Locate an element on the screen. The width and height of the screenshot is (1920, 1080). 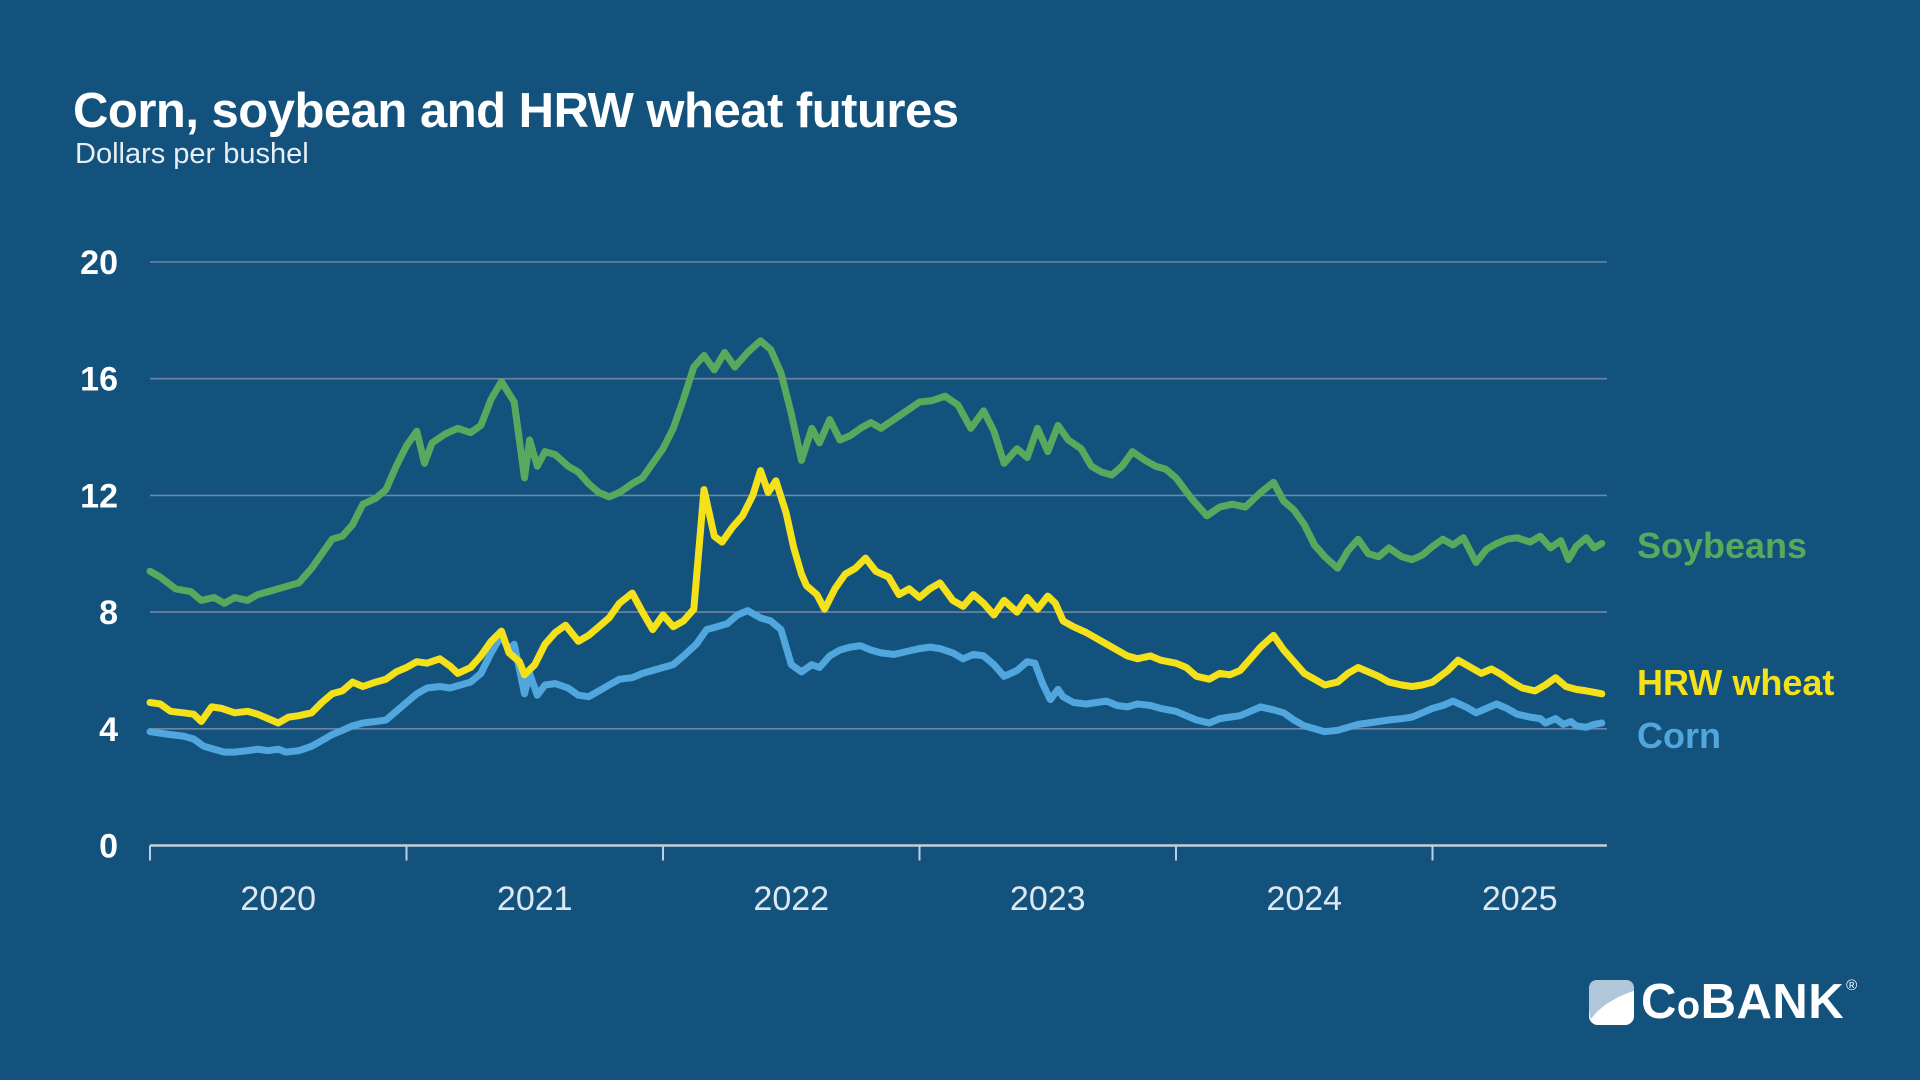
series-label-hrw-wheat: HRW wheat is located at coordinates (1736, 682).